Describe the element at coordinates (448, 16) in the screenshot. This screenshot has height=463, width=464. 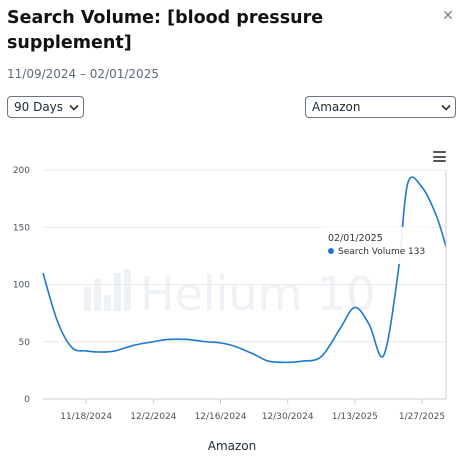
I see `close-icon: ✕` at that location.